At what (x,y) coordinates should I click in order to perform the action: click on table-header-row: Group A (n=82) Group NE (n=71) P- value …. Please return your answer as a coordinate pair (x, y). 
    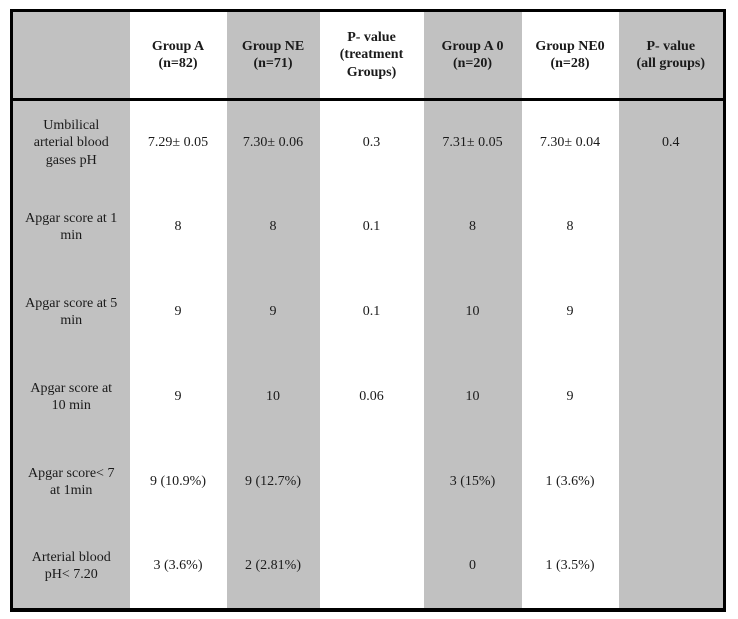
    Looking at the image, I should click on (368, 55).